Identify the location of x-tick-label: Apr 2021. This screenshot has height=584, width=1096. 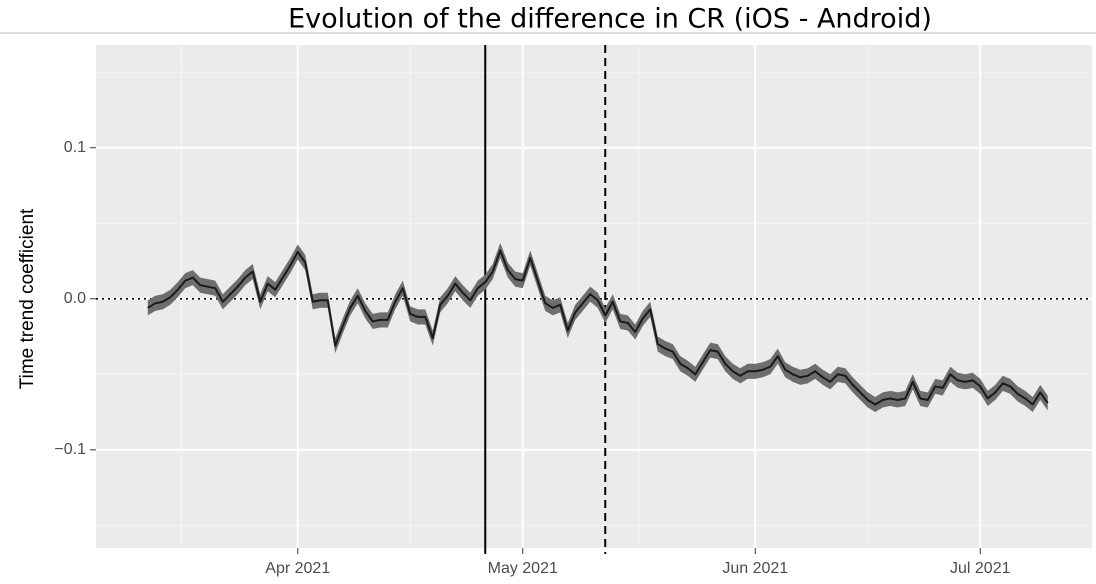
(297, 568).